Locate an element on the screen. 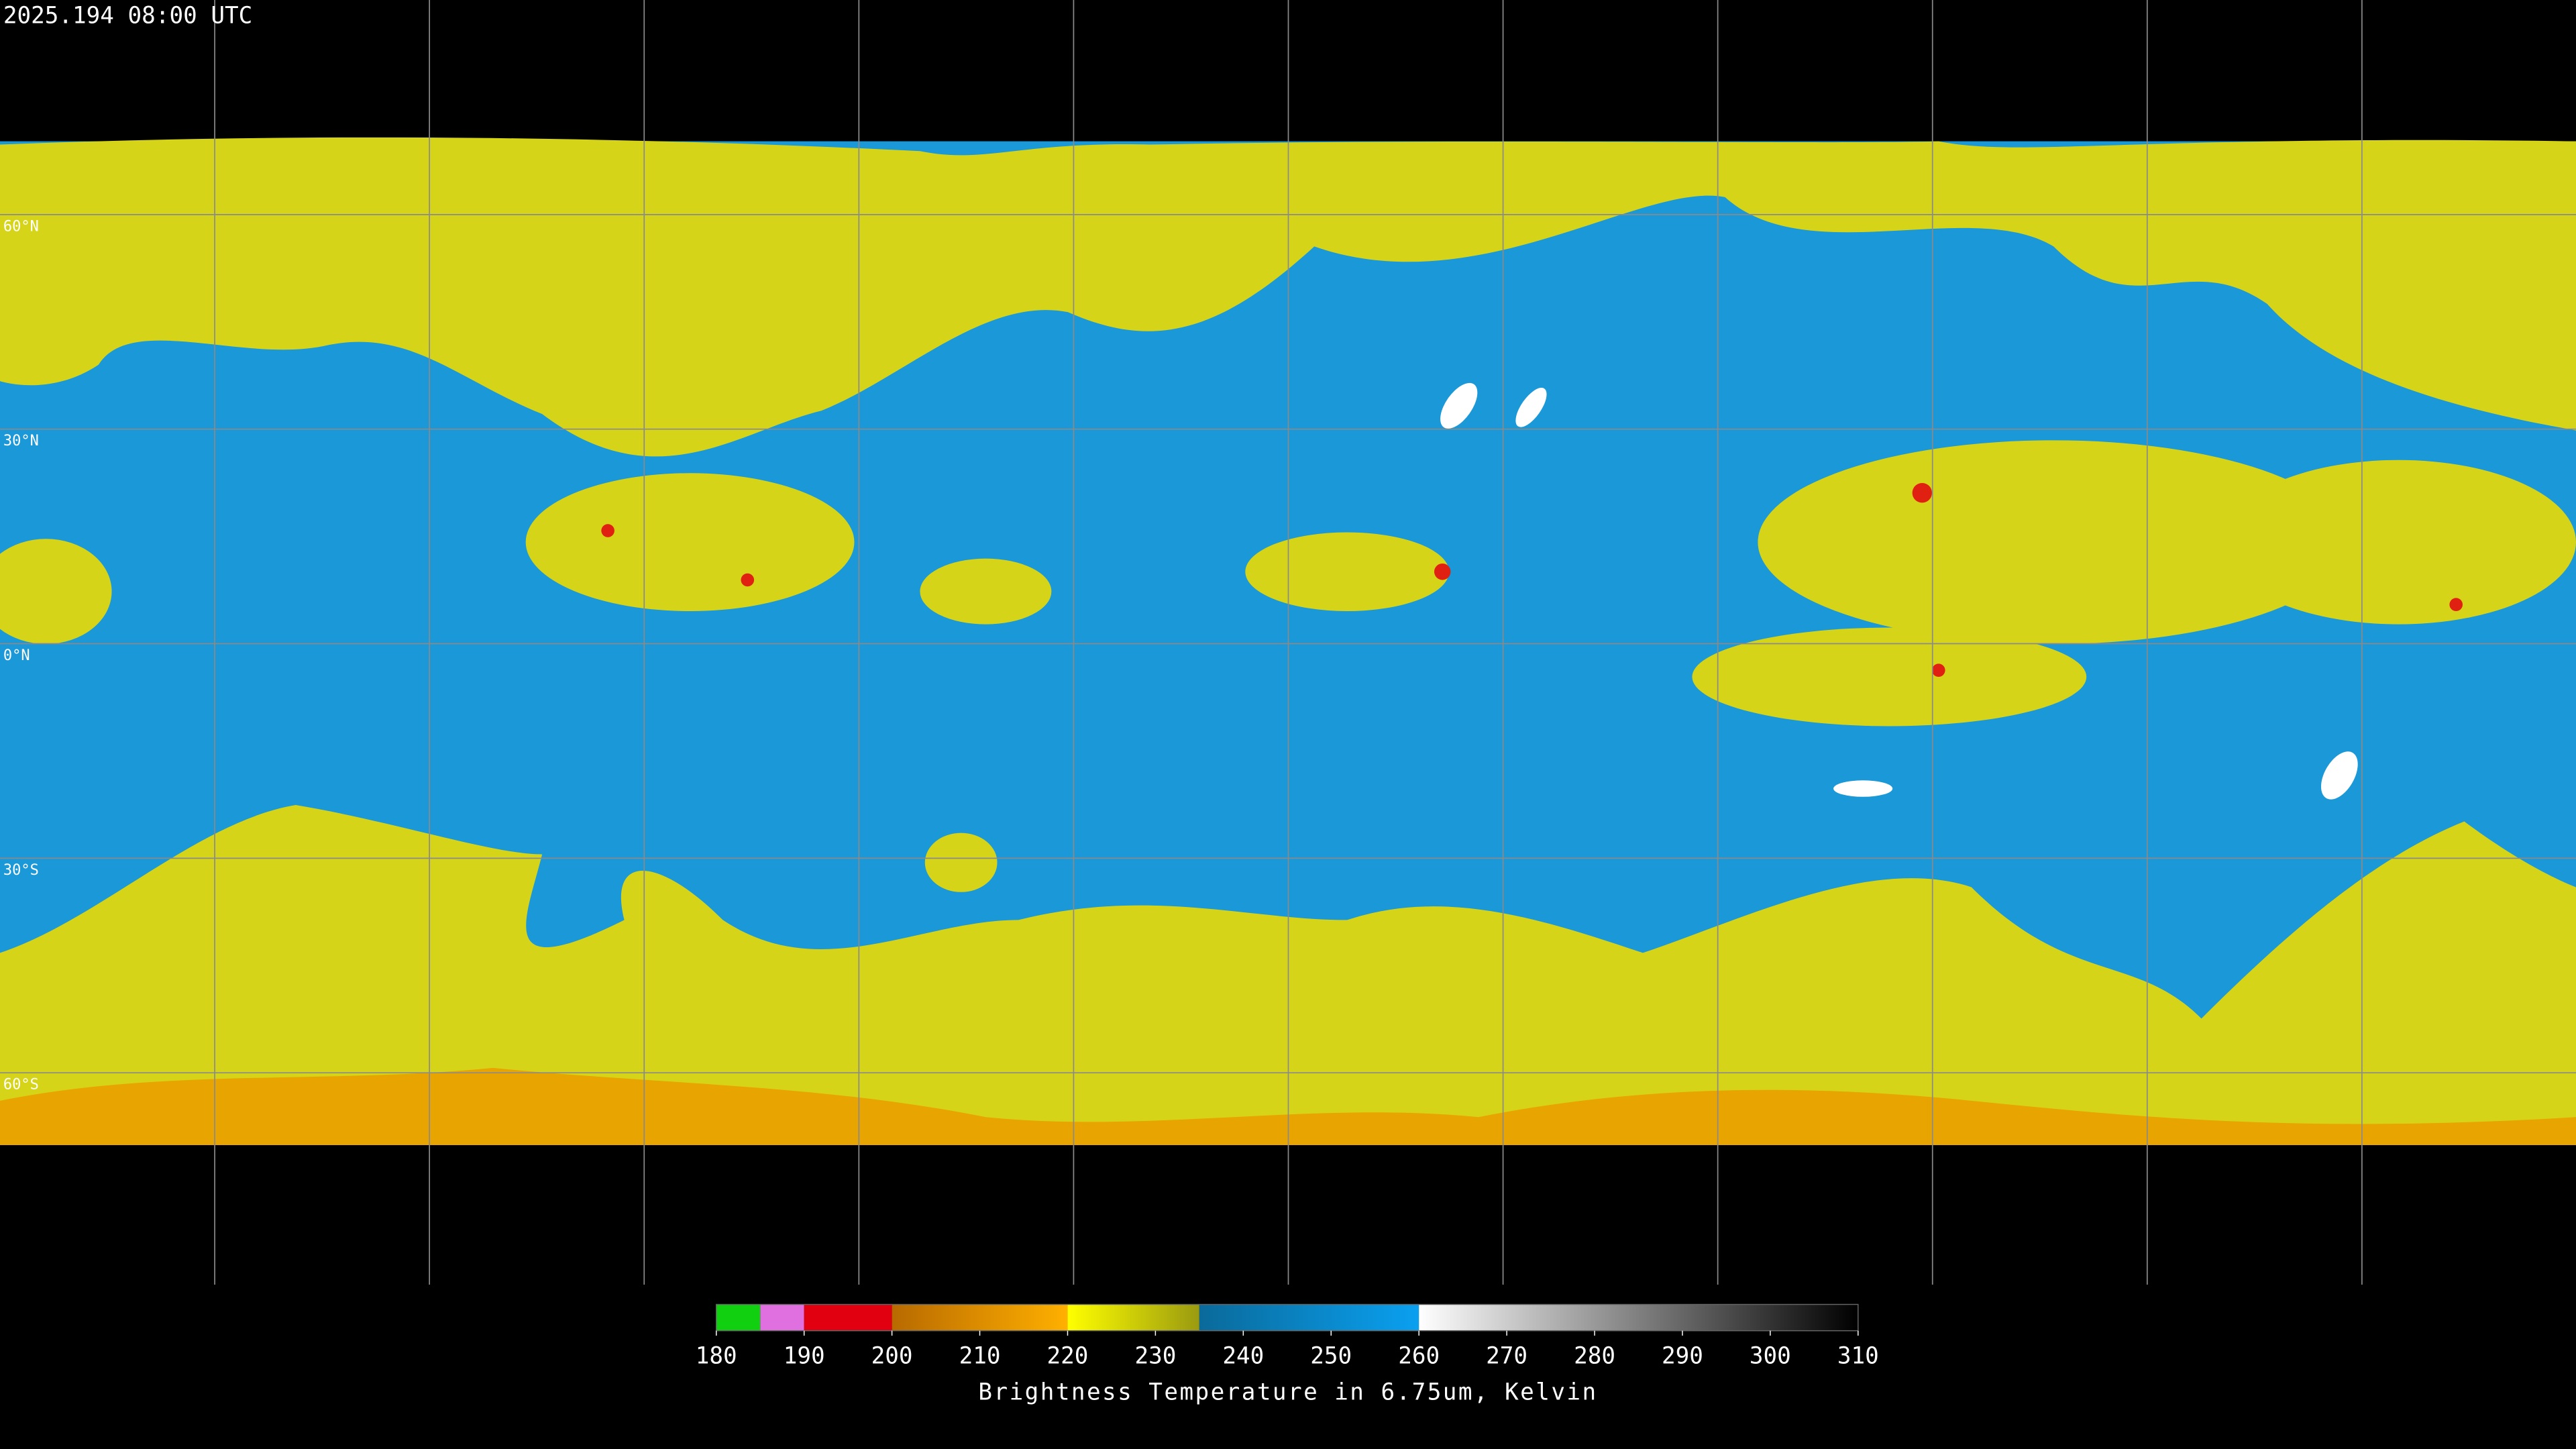 The height and width of the screenshot is (1449, 2576). colorbar-tick-label: 300 is located at coordinates (1770, 1356).